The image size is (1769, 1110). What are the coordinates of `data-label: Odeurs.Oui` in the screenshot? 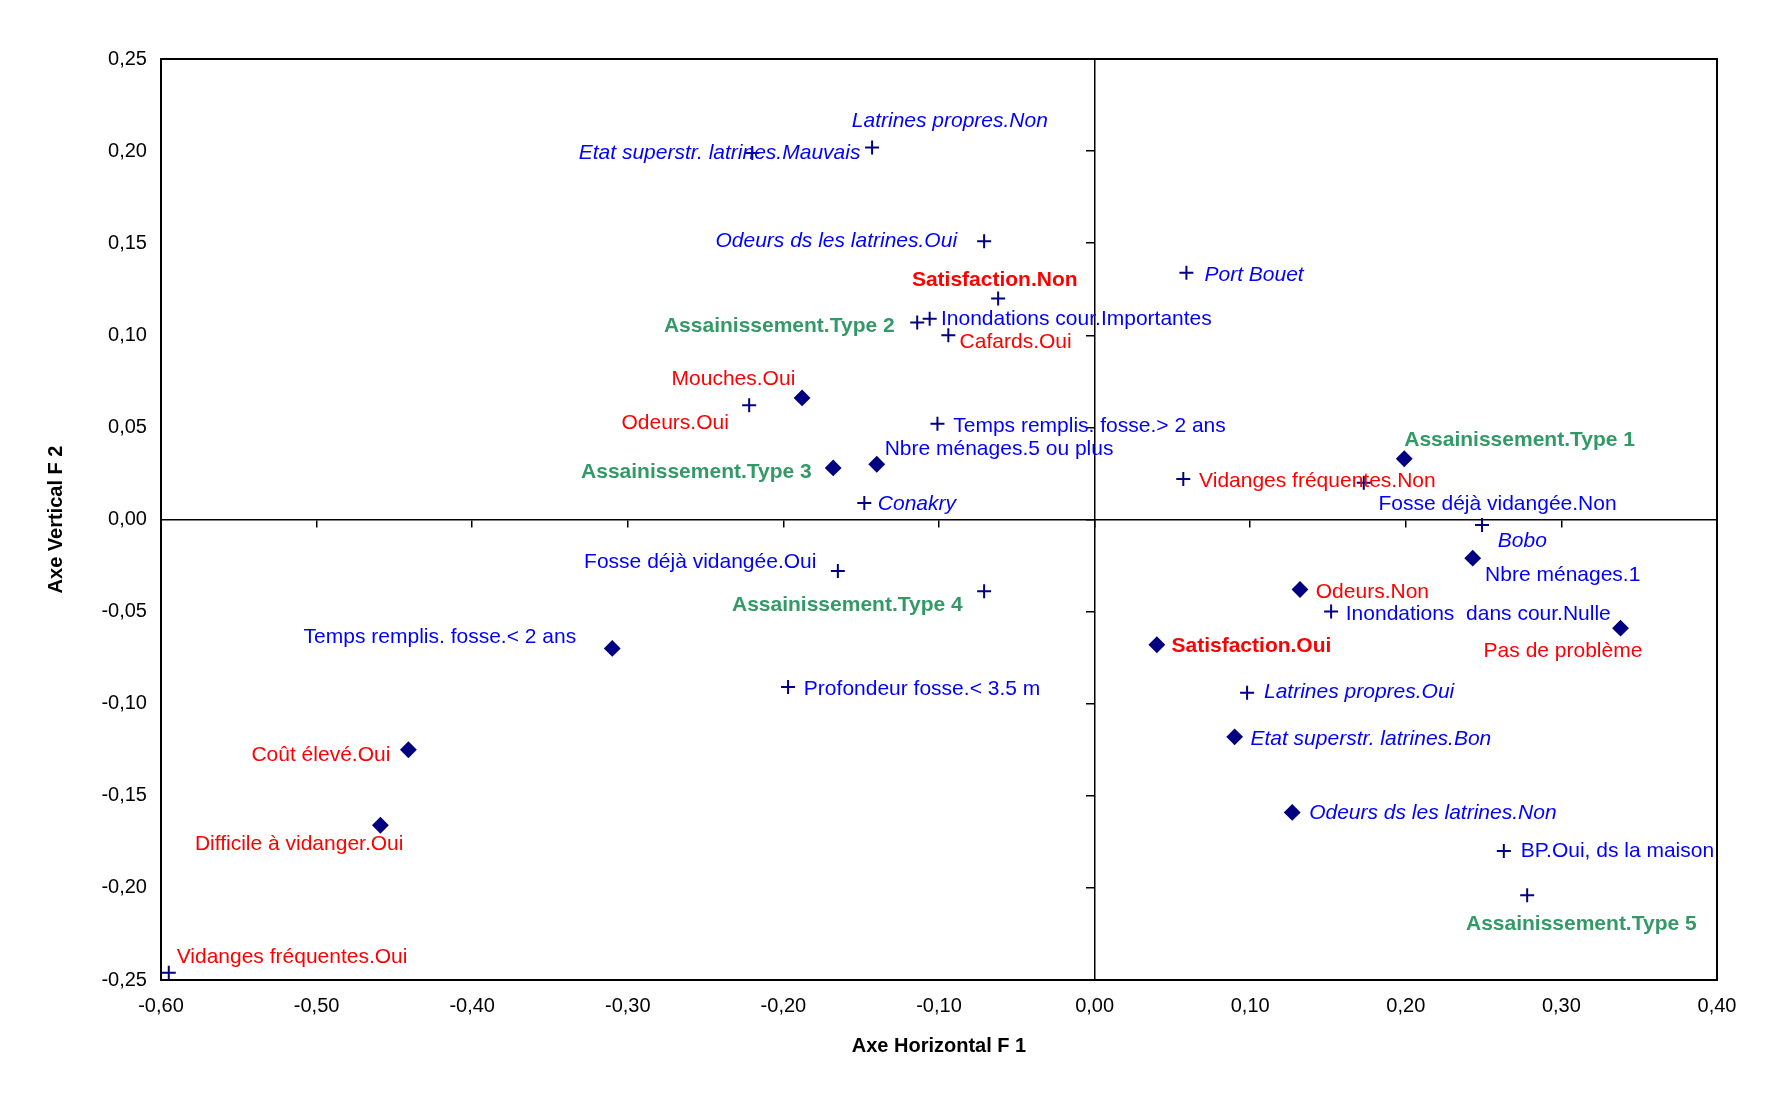 It's located at (675, 422).